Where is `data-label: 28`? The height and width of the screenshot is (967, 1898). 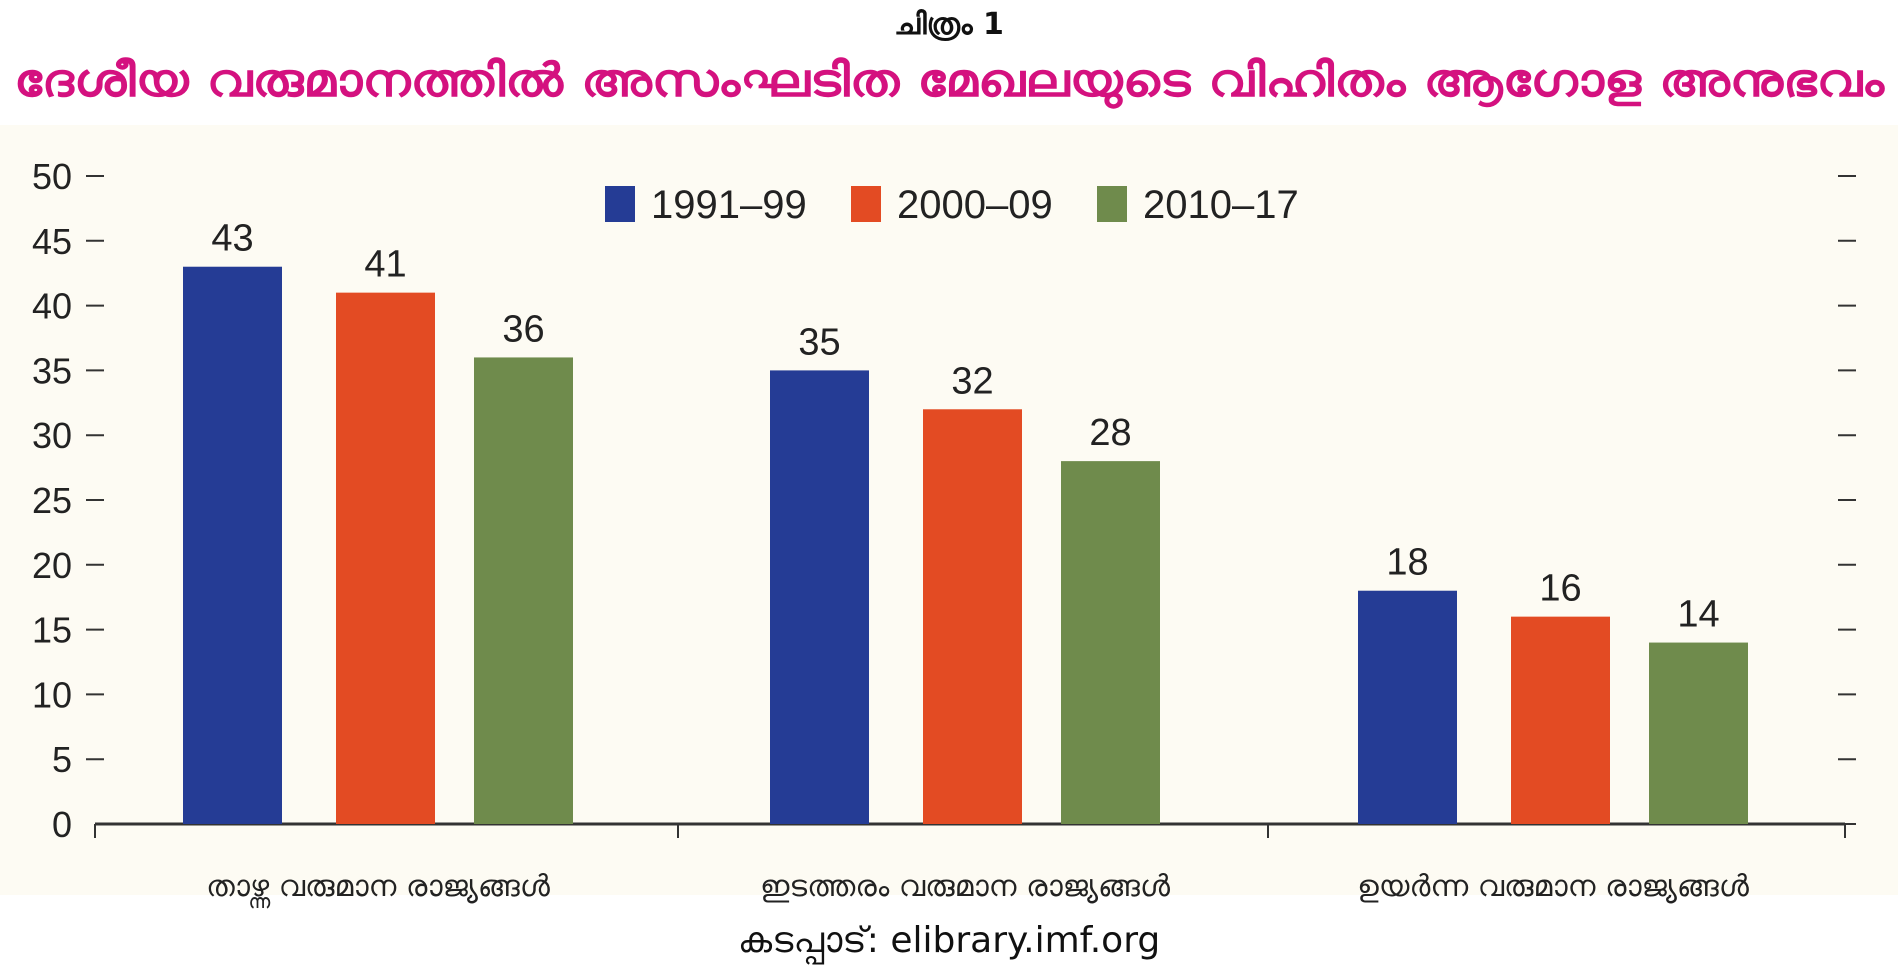
data-label: 28 is located at coordinates (1110, 433).